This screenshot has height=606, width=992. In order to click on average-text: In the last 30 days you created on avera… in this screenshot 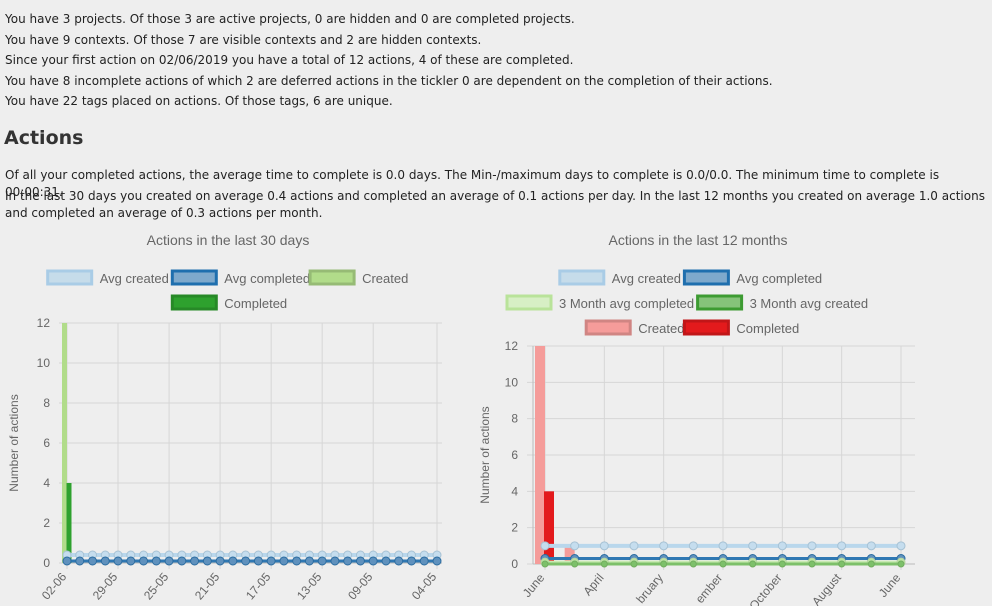, I will do `click(495, 204)`.